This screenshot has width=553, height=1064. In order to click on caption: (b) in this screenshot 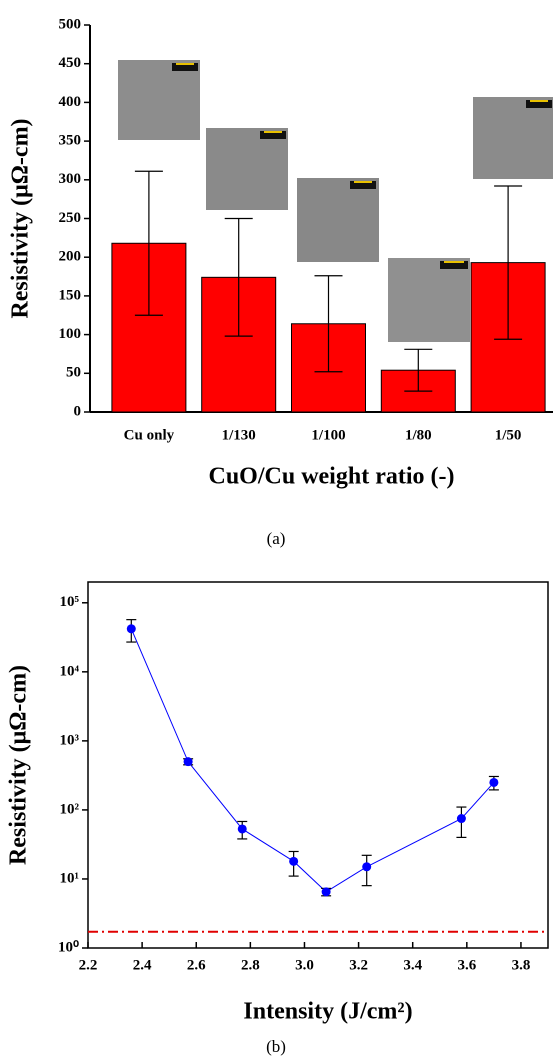, I will do `click(276, 1046)`.